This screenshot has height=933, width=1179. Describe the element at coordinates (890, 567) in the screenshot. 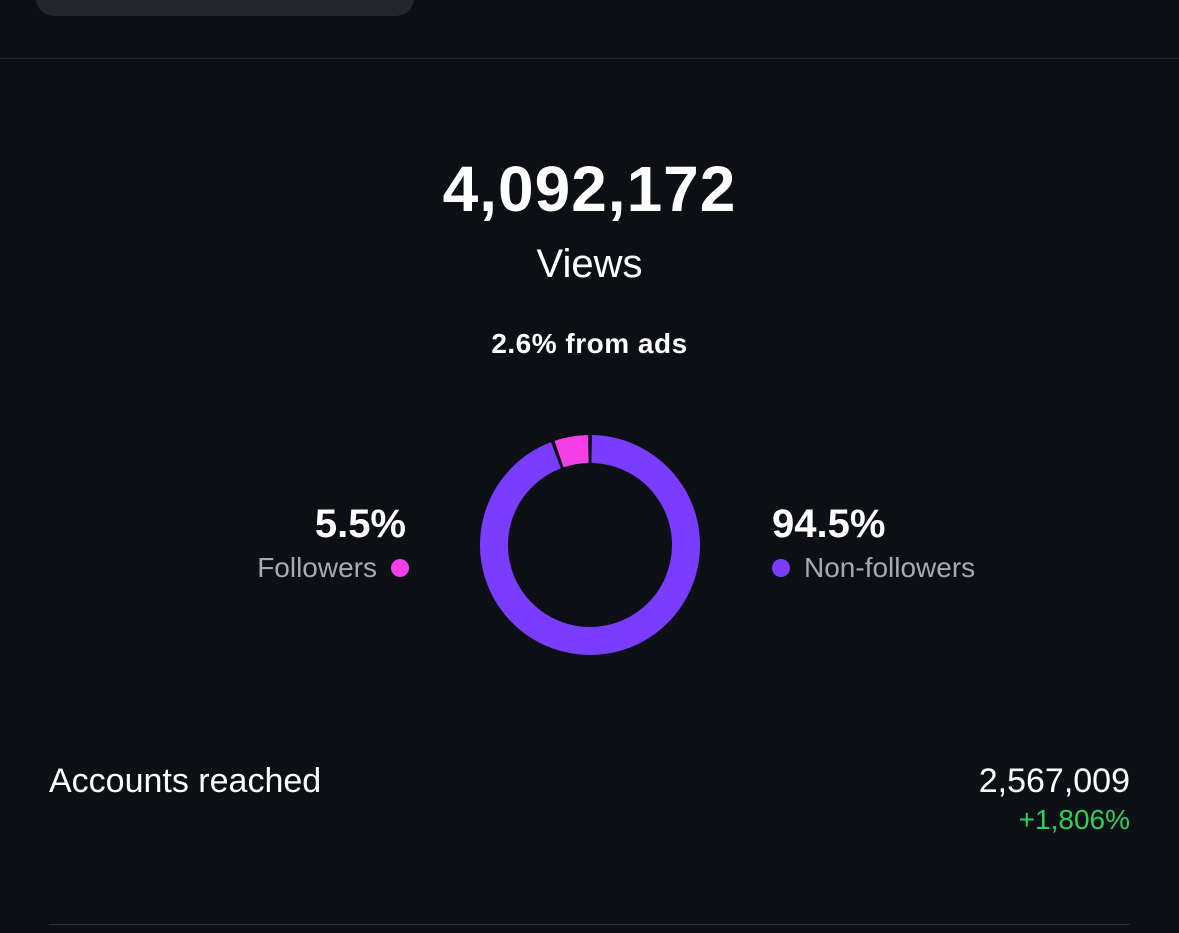

I see `non-followers-label: Non-followers` at that location.